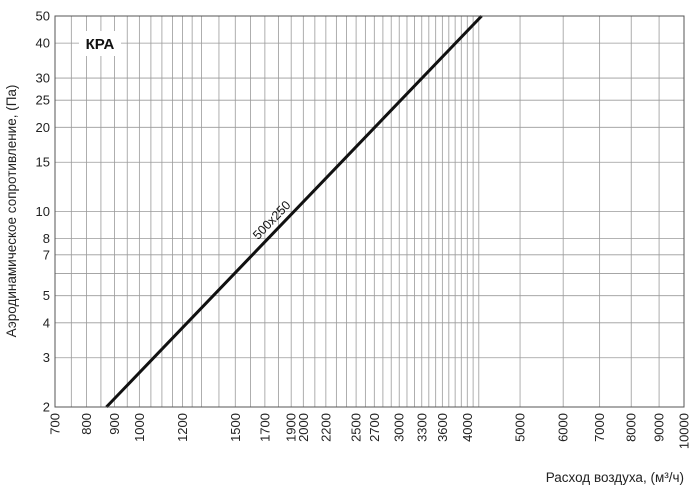 The width and height of the screenshot is (700, 489). Describe the element at coordinates (43, 16) in the screenshot. I see `y-tick-label: 50` at that location.